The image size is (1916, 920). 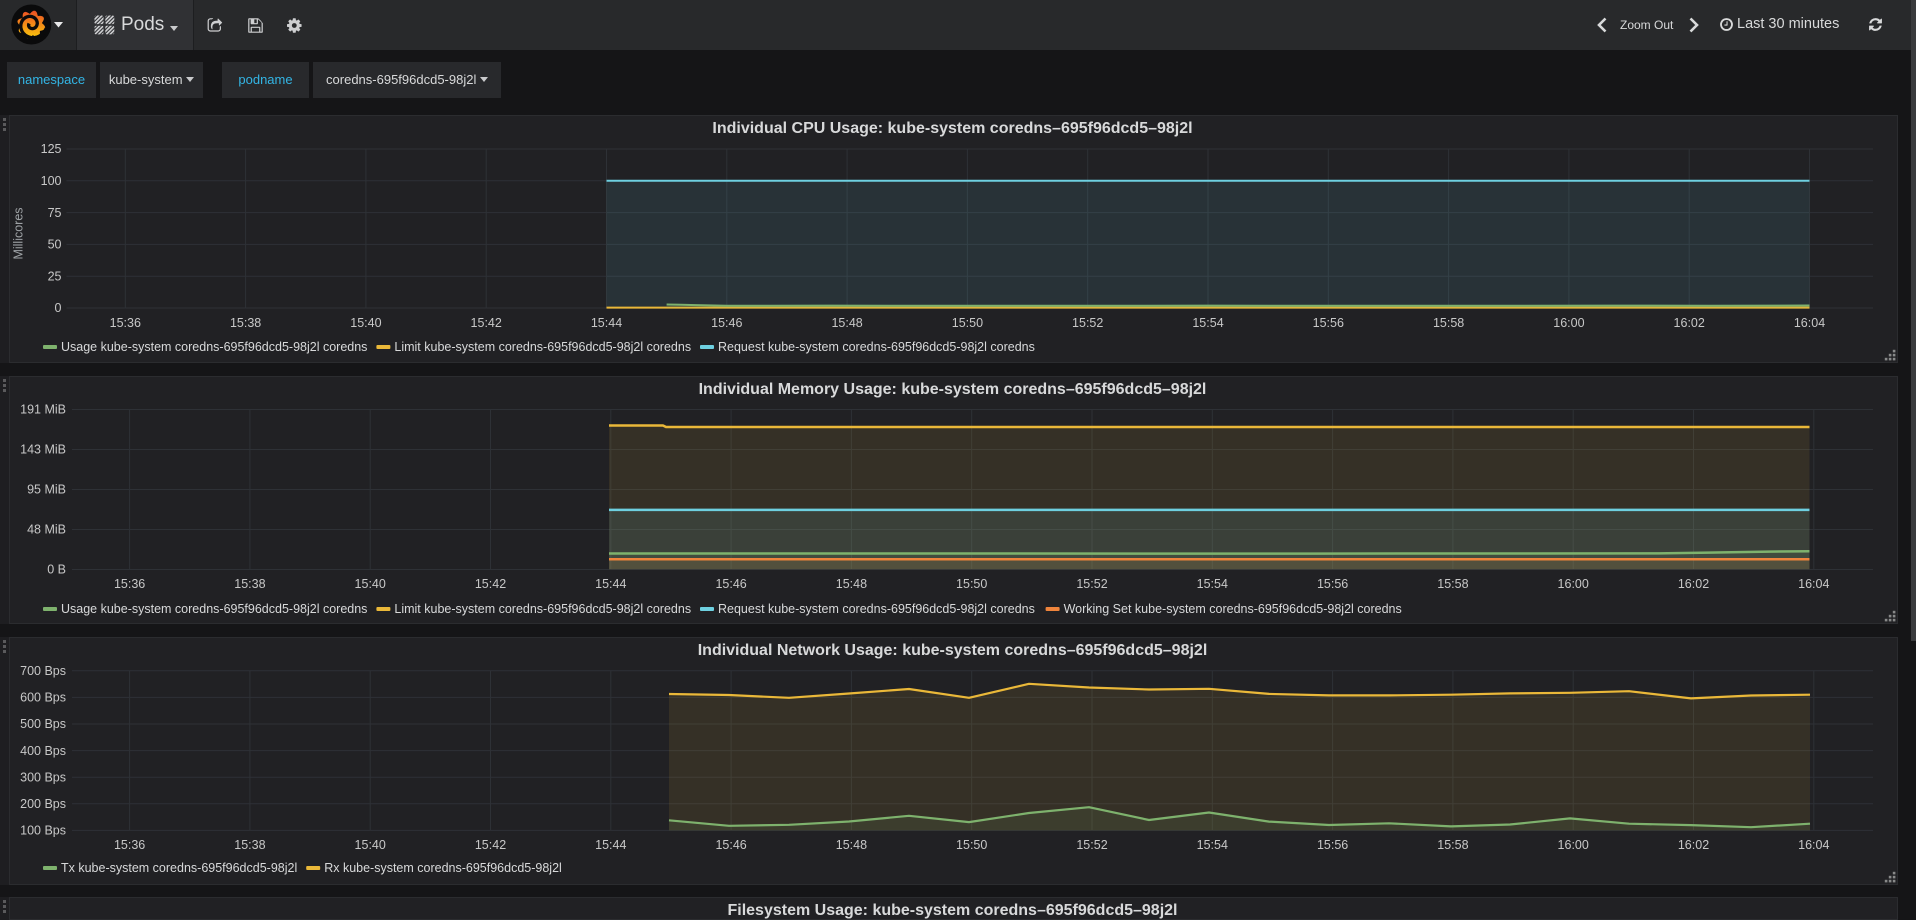 What do you see at coordinates (19, 233) in the screenshot?
I see `svg-text: Millicores` at bounding box center [19, 233].